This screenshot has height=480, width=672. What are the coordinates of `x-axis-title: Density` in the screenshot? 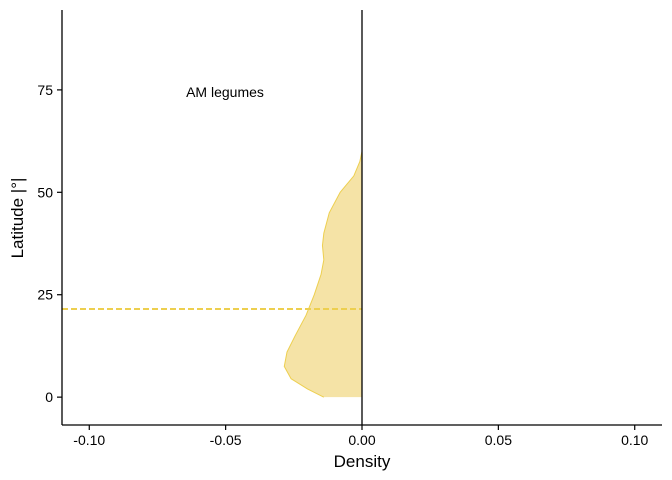 It's located at (362, 461).